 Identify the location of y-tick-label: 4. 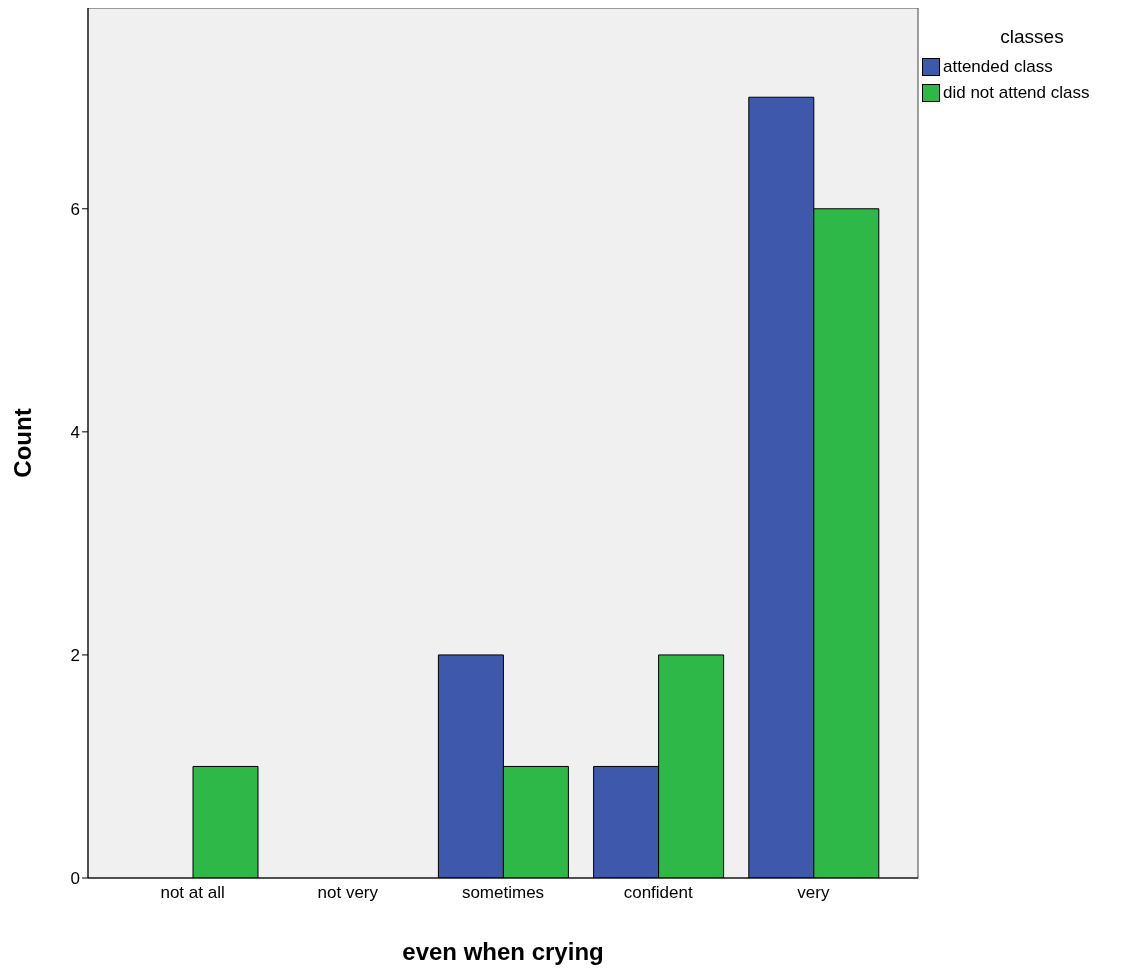
(75, 432).